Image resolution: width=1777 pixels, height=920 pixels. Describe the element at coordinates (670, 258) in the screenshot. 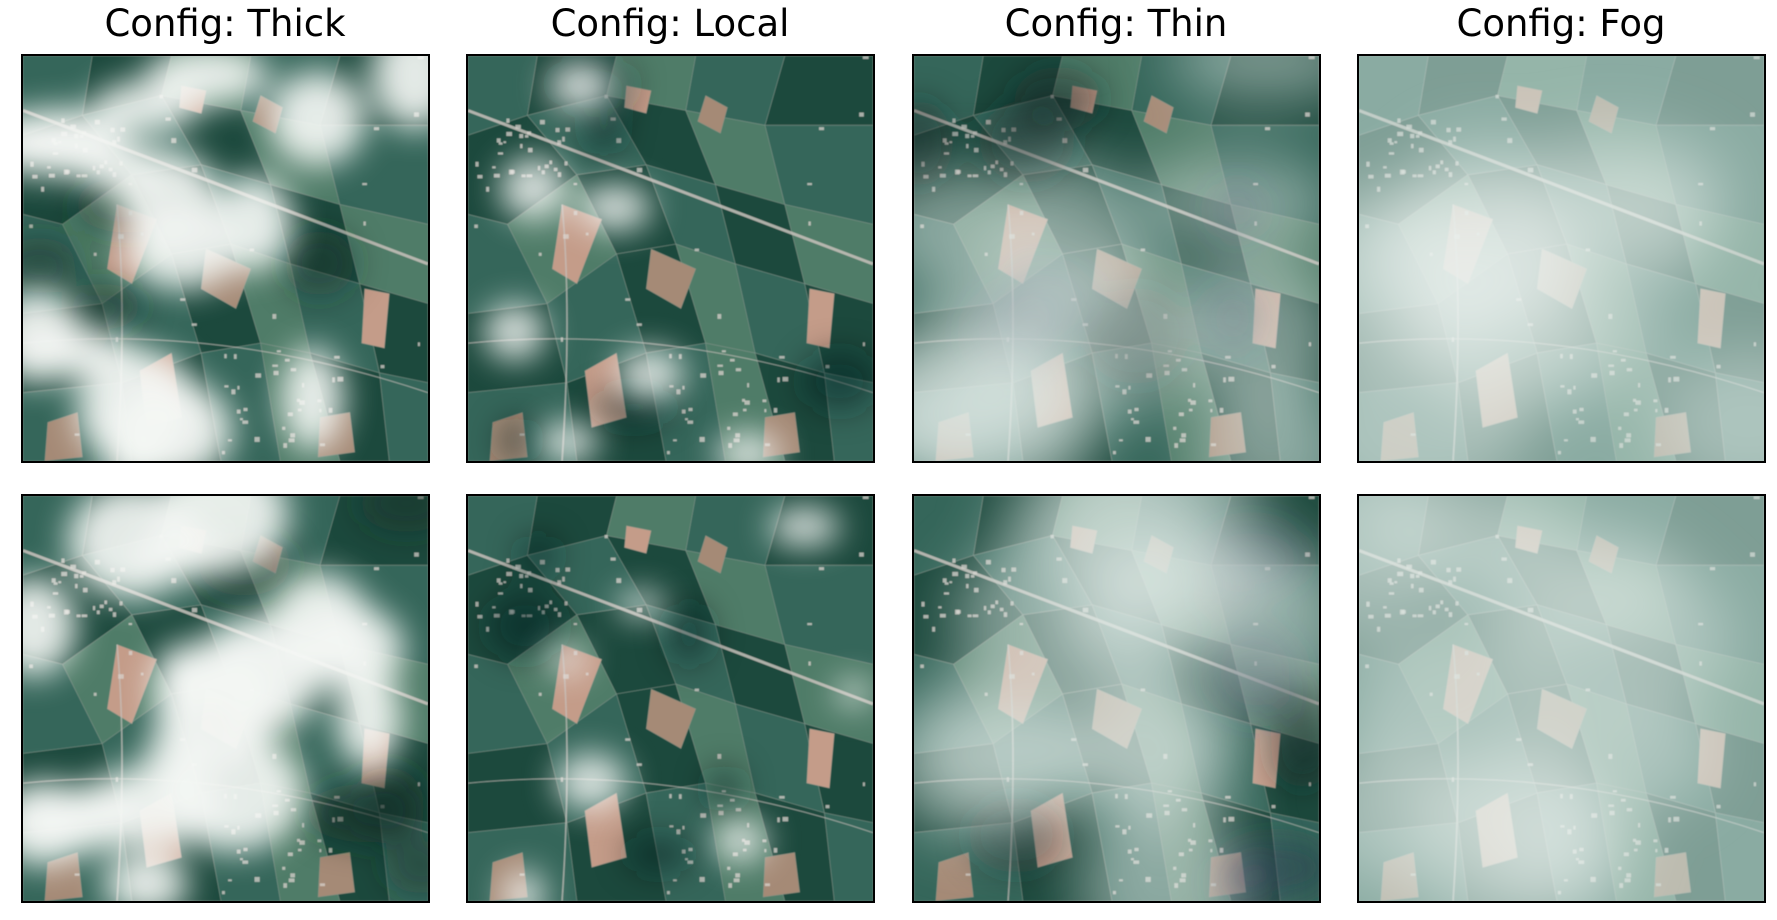

I see `panel-local-row1` at that location.